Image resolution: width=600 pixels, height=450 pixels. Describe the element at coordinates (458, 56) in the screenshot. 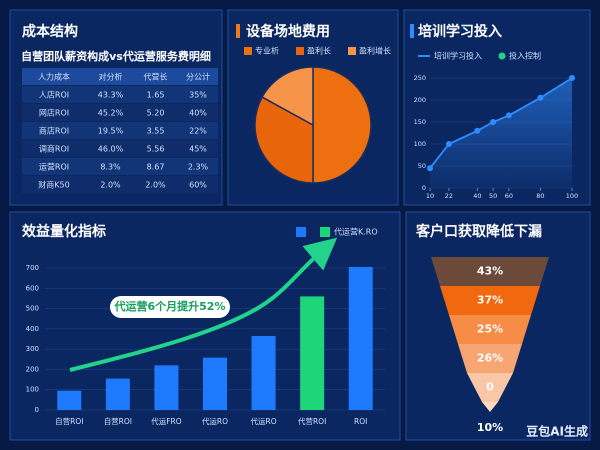

I see `legend-label: 培训学习投入` at that location.